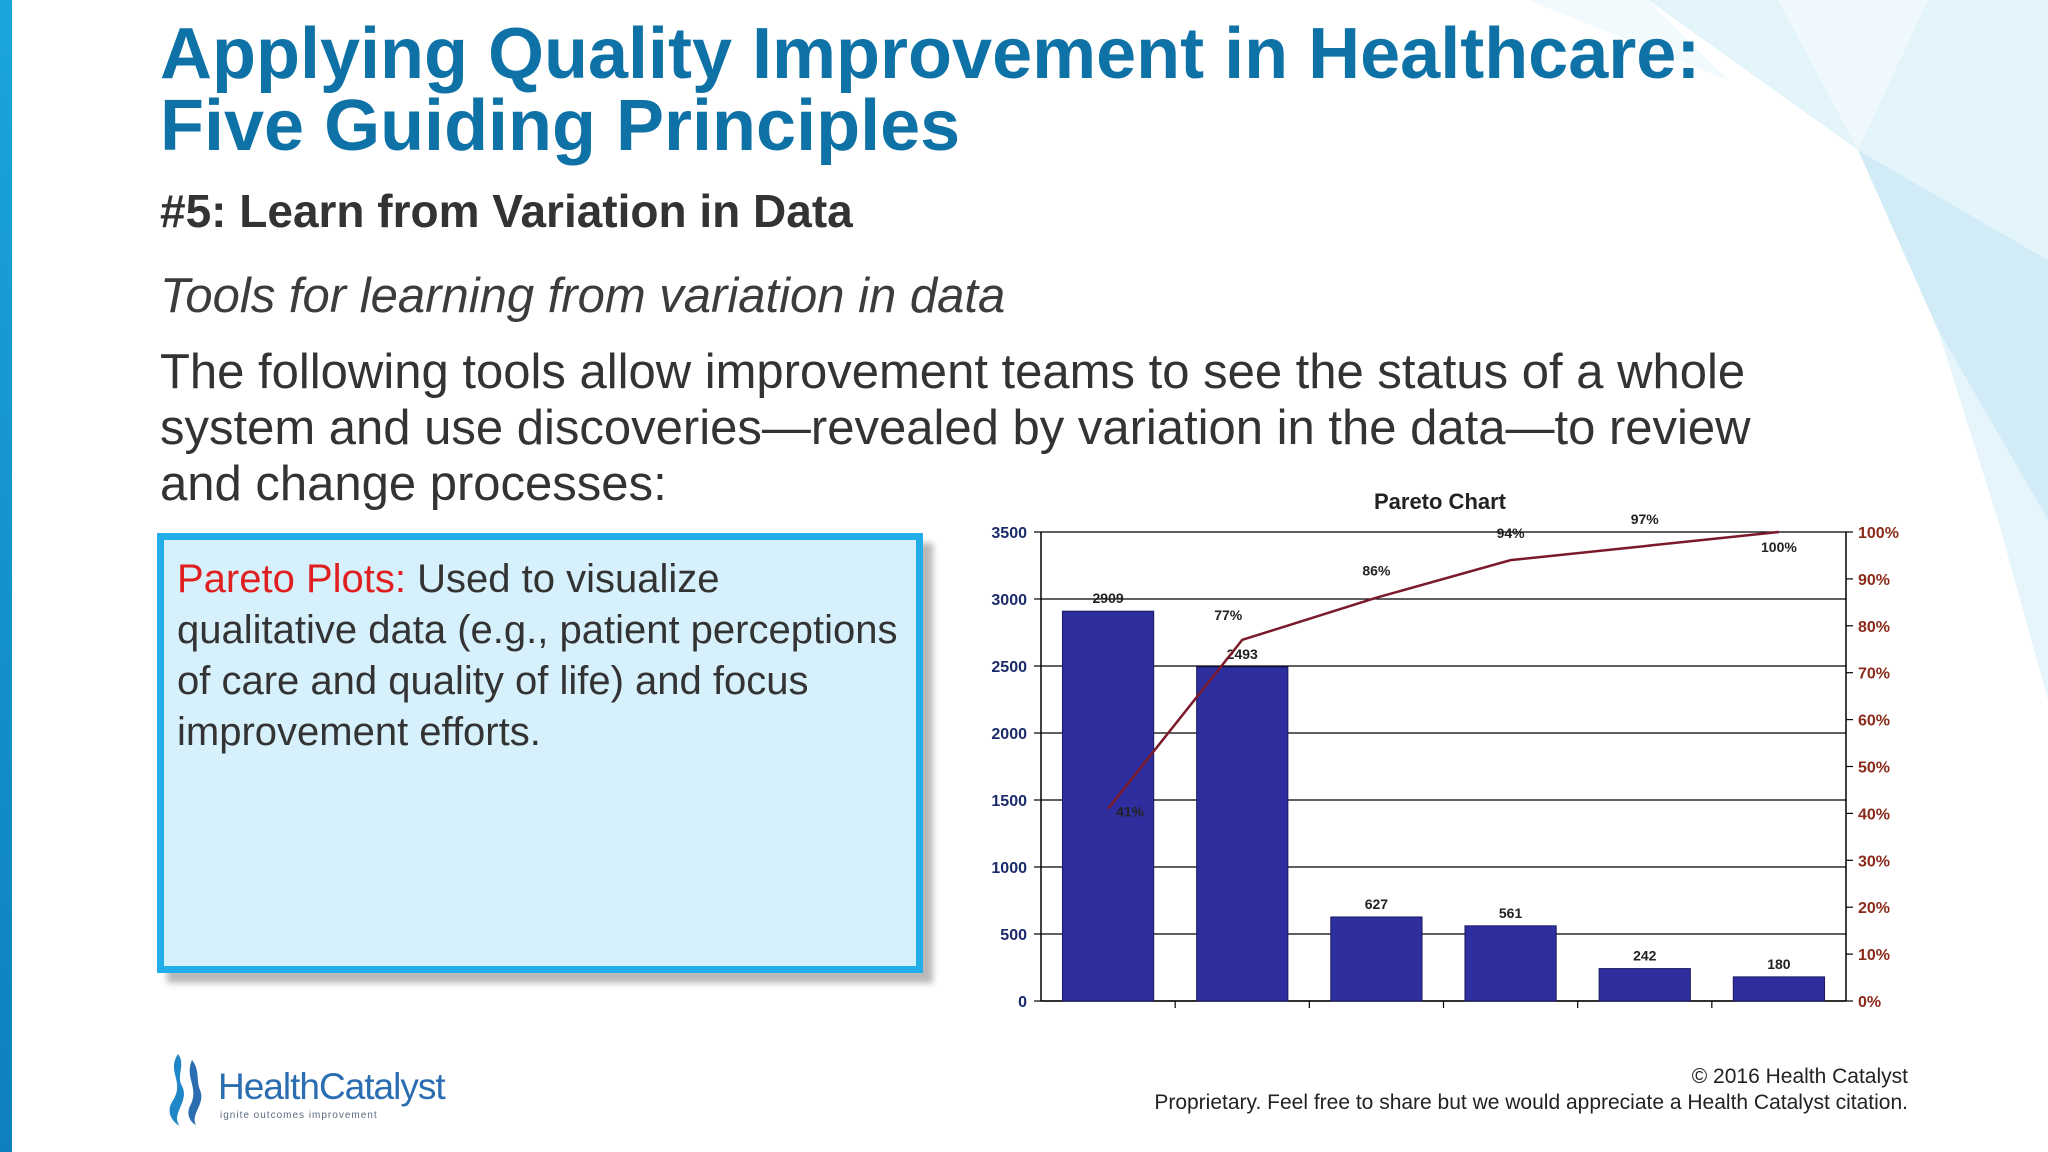  Describe the element at coordinates (1440, 501) in the screenshot. I see `chart-title: Pareto Chart` at that location.